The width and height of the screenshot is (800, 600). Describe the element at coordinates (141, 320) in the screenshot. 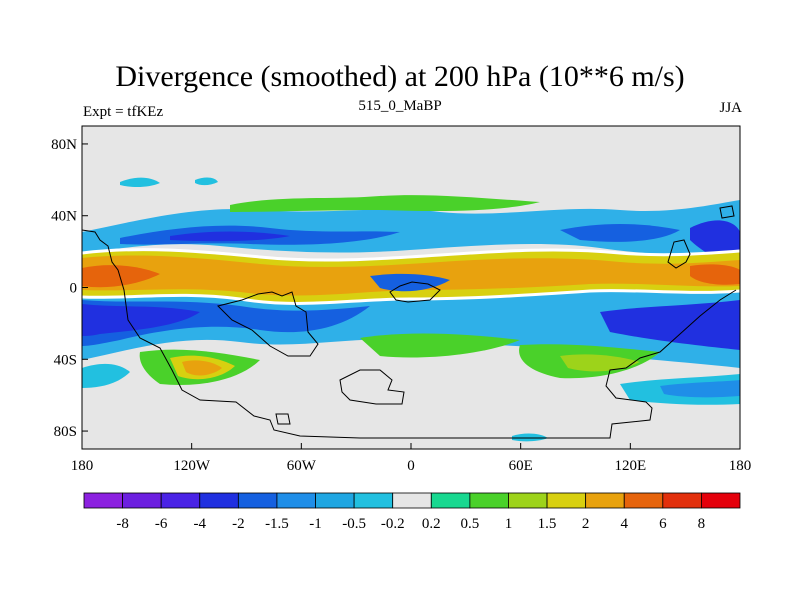

I see `contour-south-blue-core` at that location.